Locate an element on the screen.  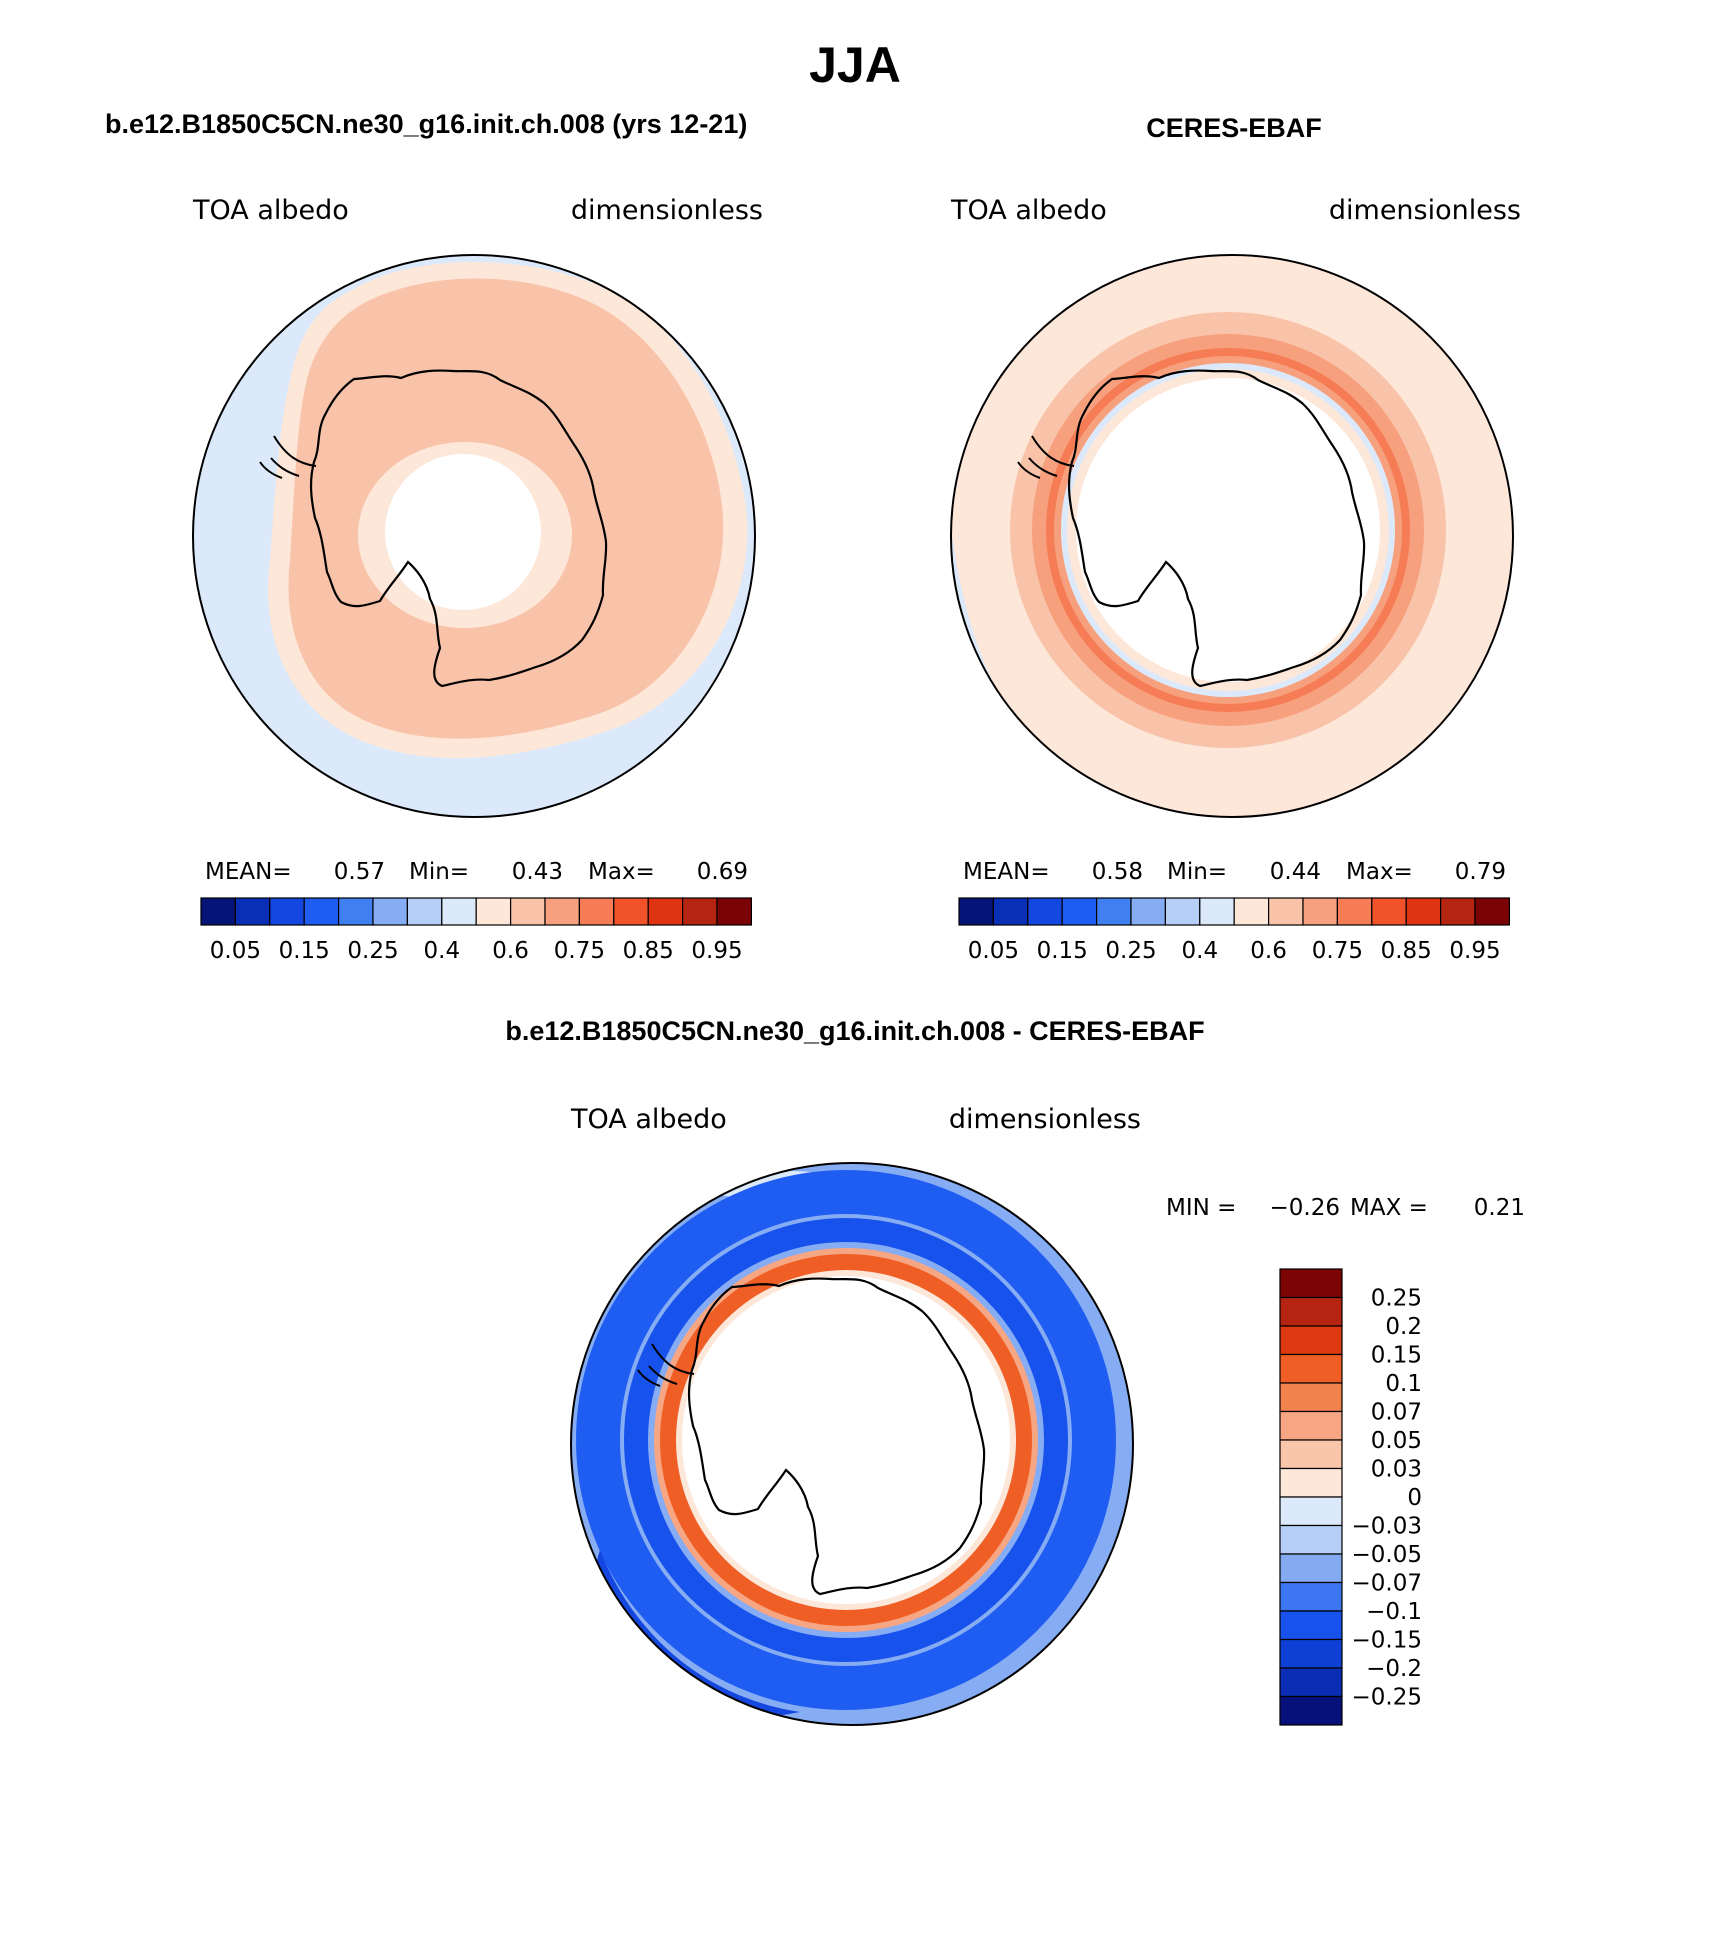
model-colorbar-tick-label: 0.75 is located at coordinates (579, 951).